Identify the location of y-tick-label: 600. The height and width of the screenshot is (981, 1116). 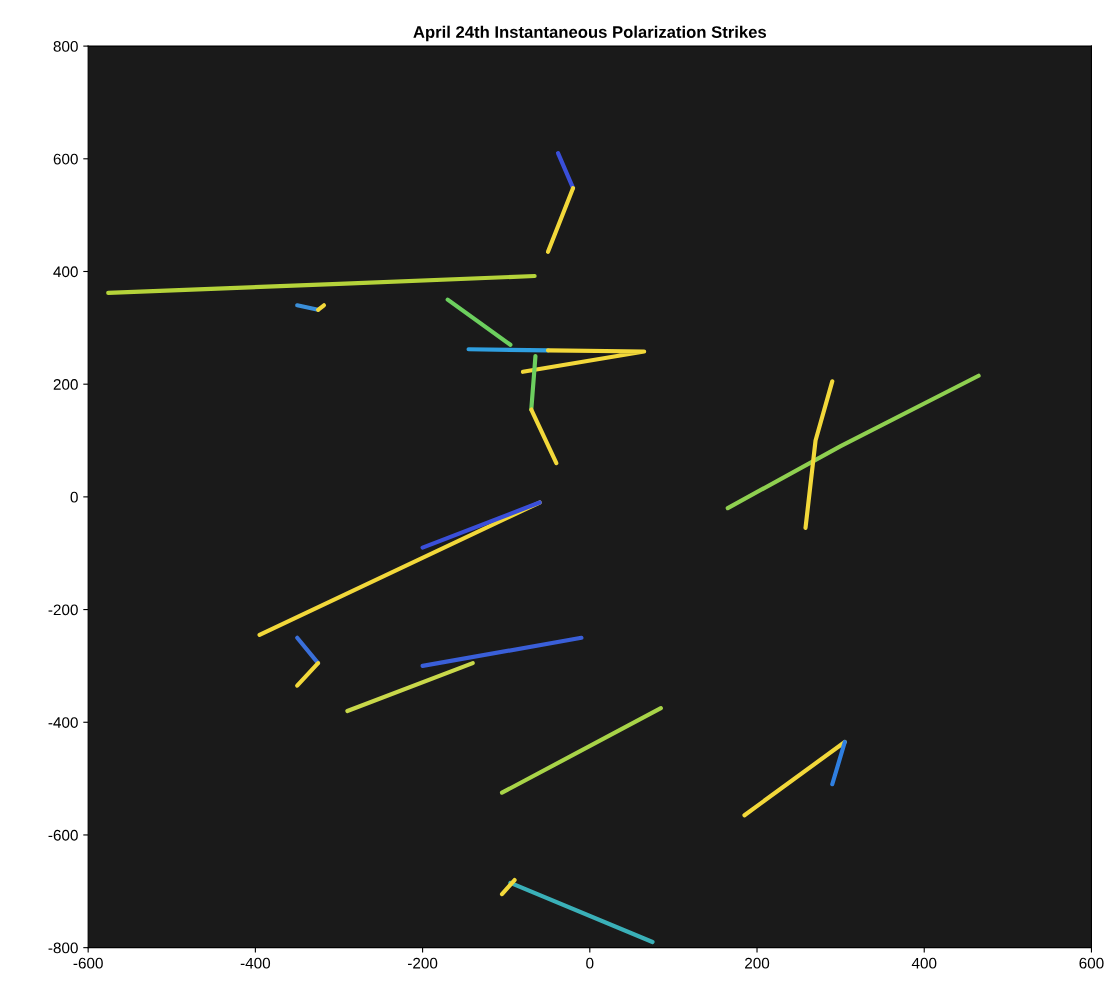
(65, 159).